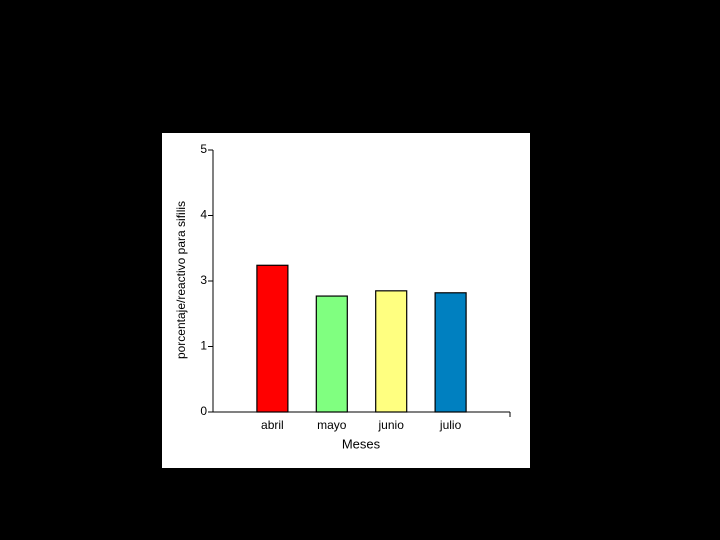 The image size is (720, 540). What do you see at coordinates (181, 280) in the screenshot?
I see `y-axis-label: porcentaje/reactivo para sifilis` at bounding box center [181, 280].